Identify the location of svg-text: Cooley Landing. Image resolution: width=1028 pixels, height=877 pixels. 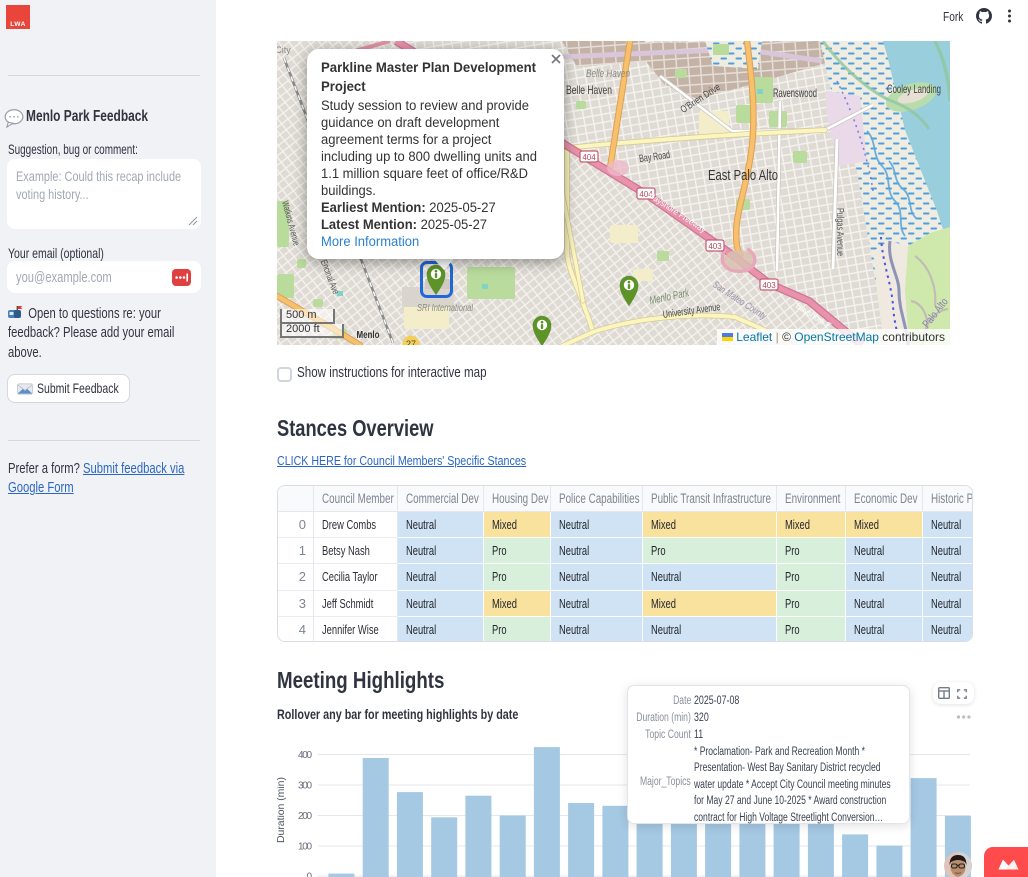
(914, 89).